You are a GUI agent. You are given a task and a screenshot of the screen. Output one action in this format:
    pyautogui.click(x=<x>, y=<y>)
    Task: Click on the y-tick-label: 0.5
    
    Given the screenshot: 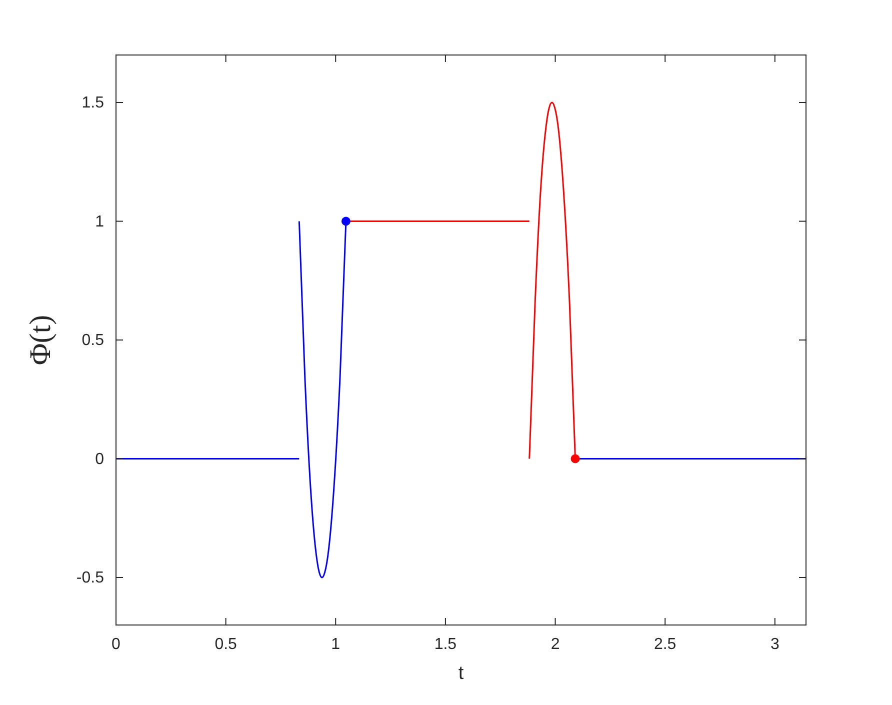 What is the action you would take?
    pyautogui.click(x=93, y=340)
    